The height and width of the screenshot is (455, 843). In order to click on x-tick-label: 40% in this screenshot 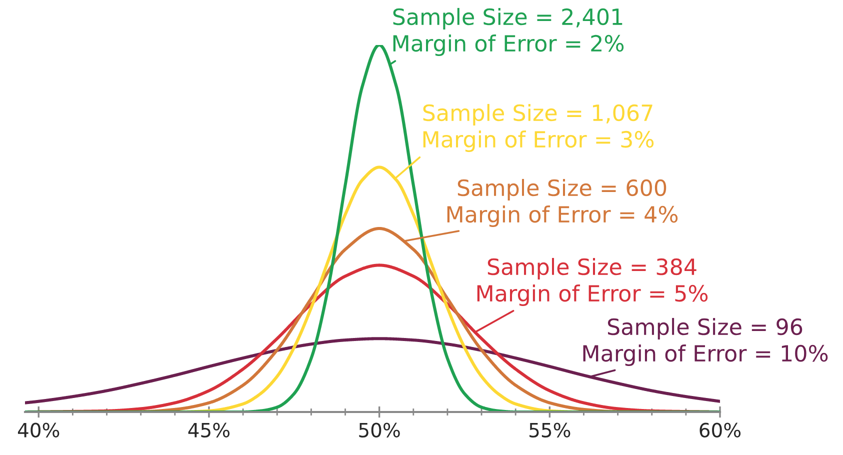, I will do `click(39, 430)`.